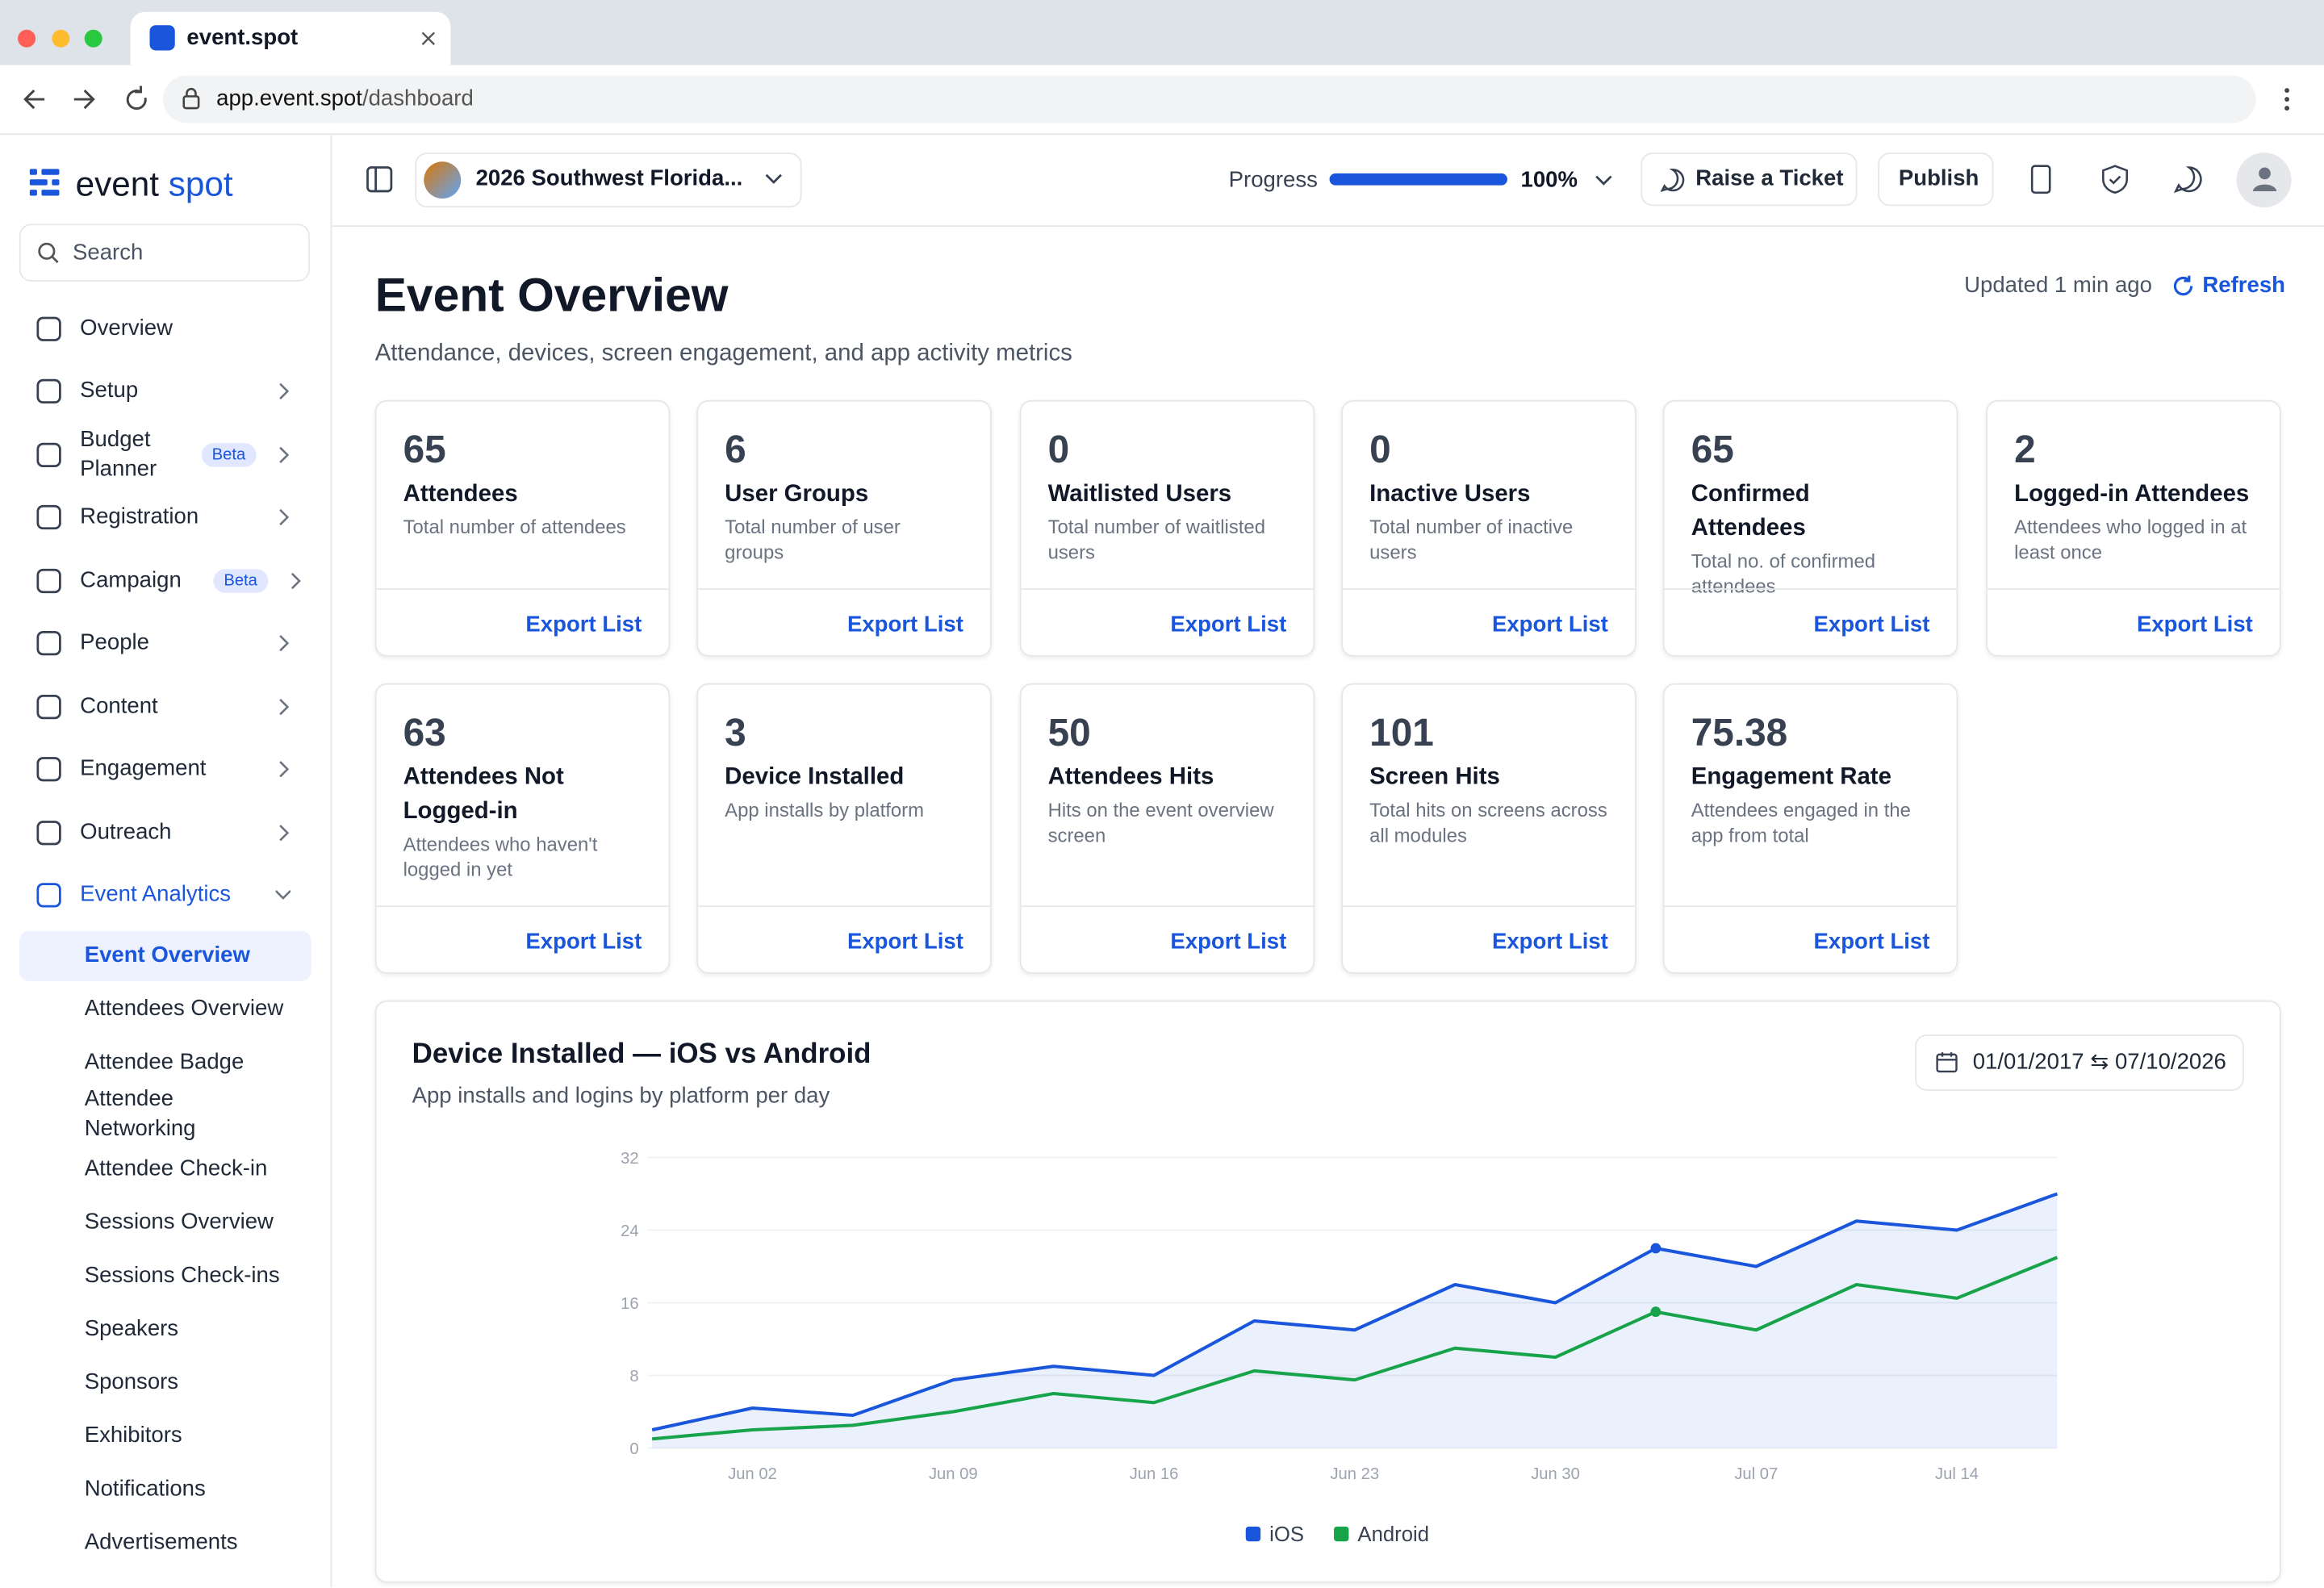 The image size is (2324, 1588). I want to click on publish-label: Publish, so click(1938, 178).